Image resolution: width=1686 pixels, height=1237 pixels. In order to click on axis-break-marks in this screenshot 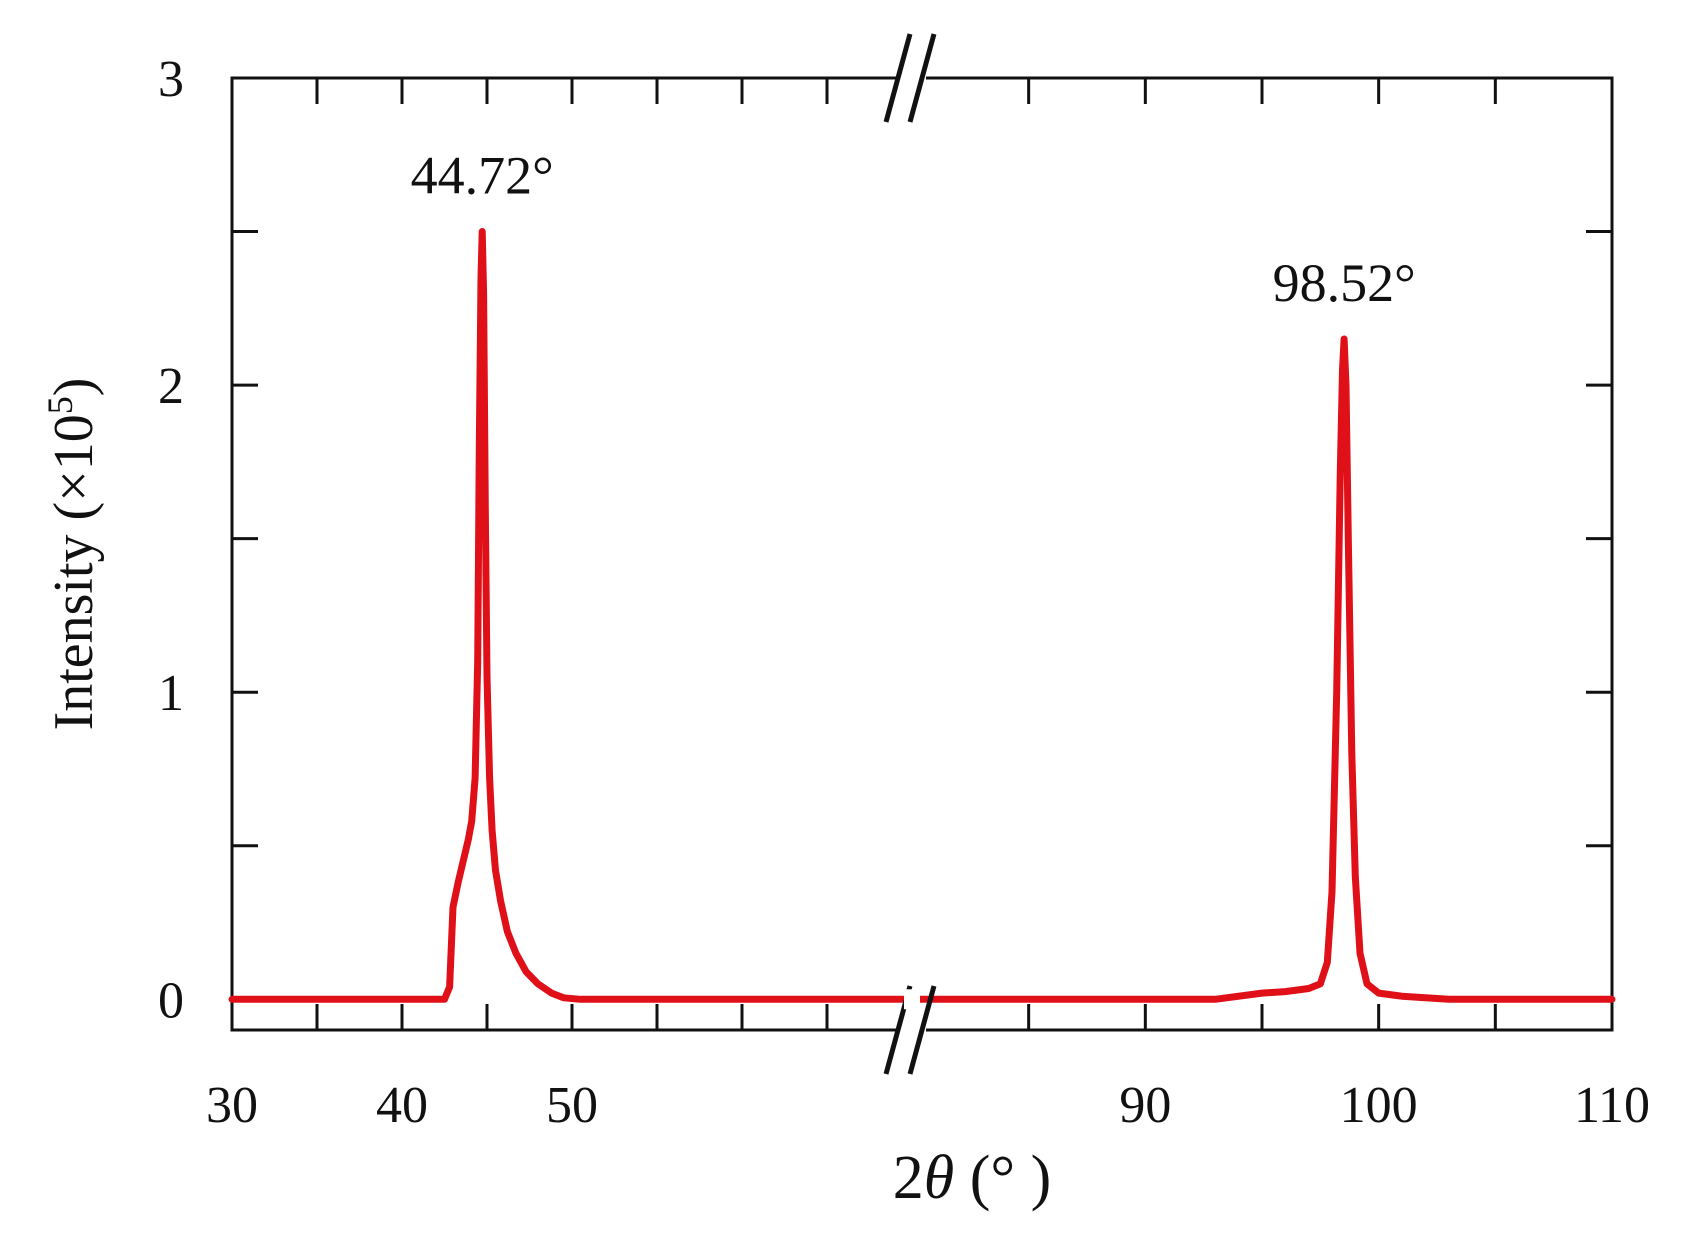, I will do `click(910, 554)`.